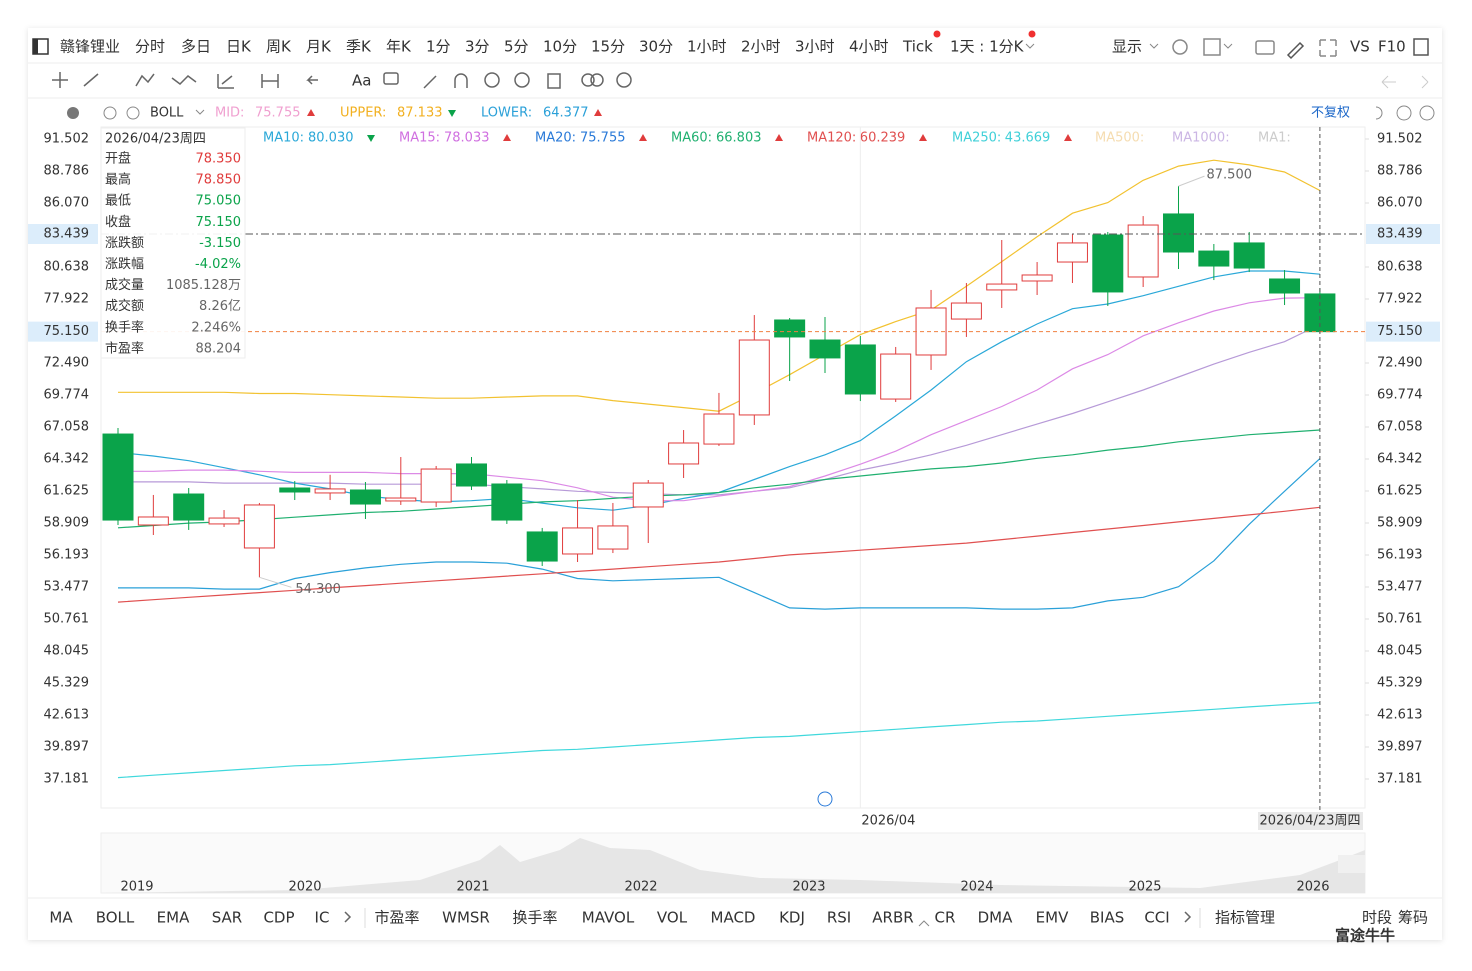  What do you see at coordinates (396, 918) in the screenshot?
I see `indicator-tab: 市盈率` at bounding box center [396, 918].